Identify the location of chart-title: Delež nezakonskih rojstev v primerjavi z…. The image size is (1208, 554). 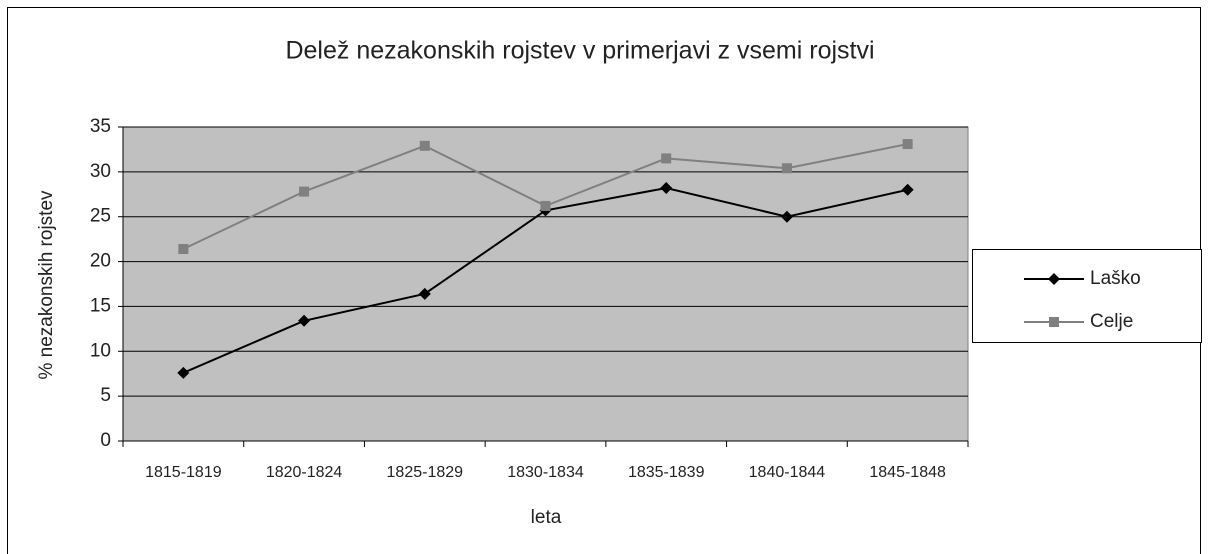
(579, 51).